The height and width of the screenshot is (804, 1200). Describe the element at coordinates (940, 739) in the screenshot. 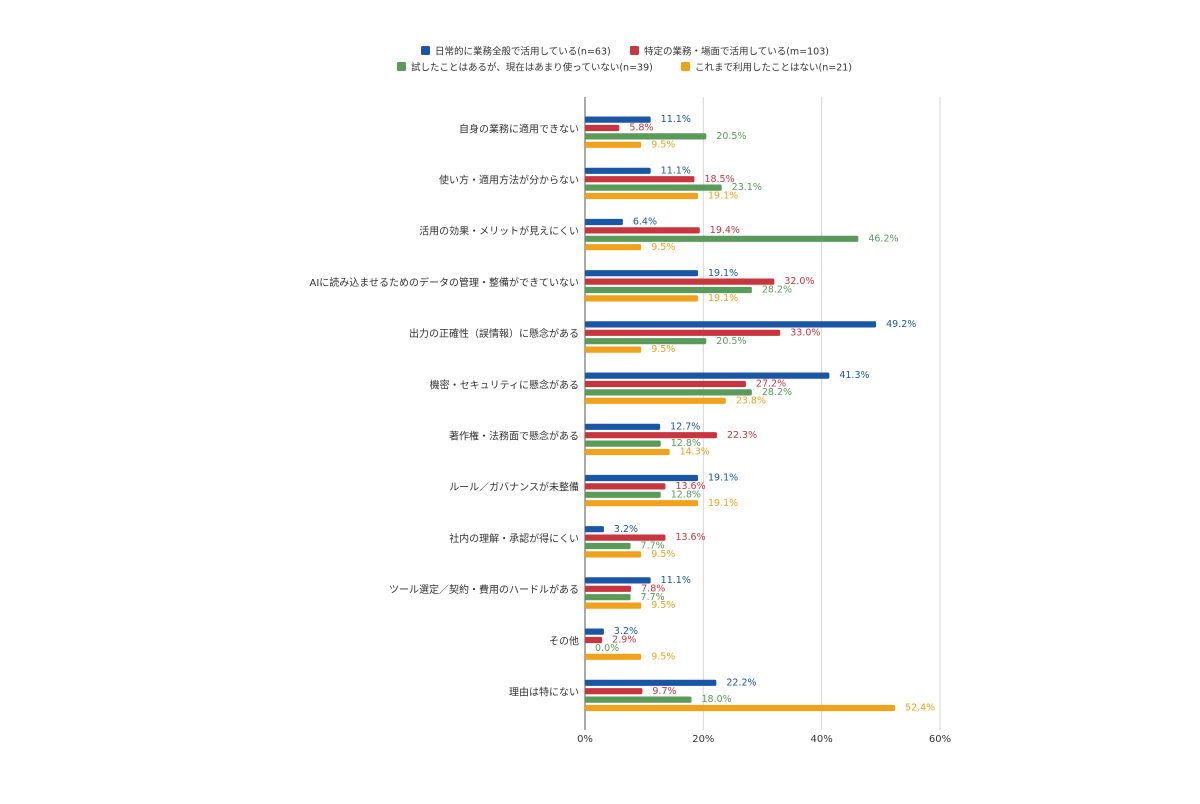

I see `x-tick-label: 60%` at that location.